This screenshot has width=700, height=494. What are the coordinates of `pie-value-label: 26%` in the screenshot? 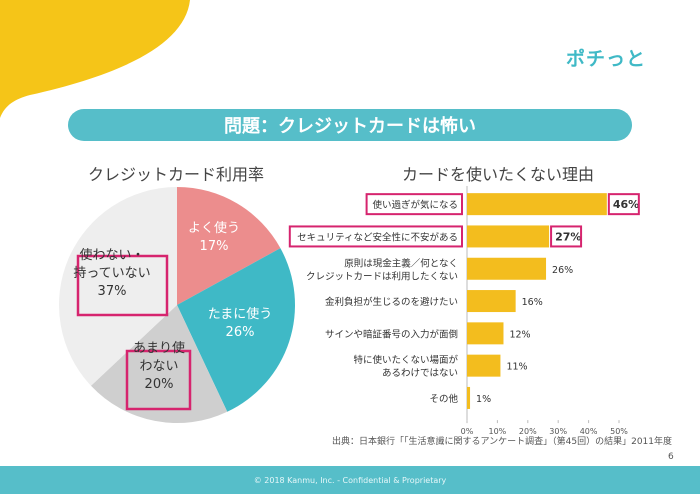 It's located at (240, 332).